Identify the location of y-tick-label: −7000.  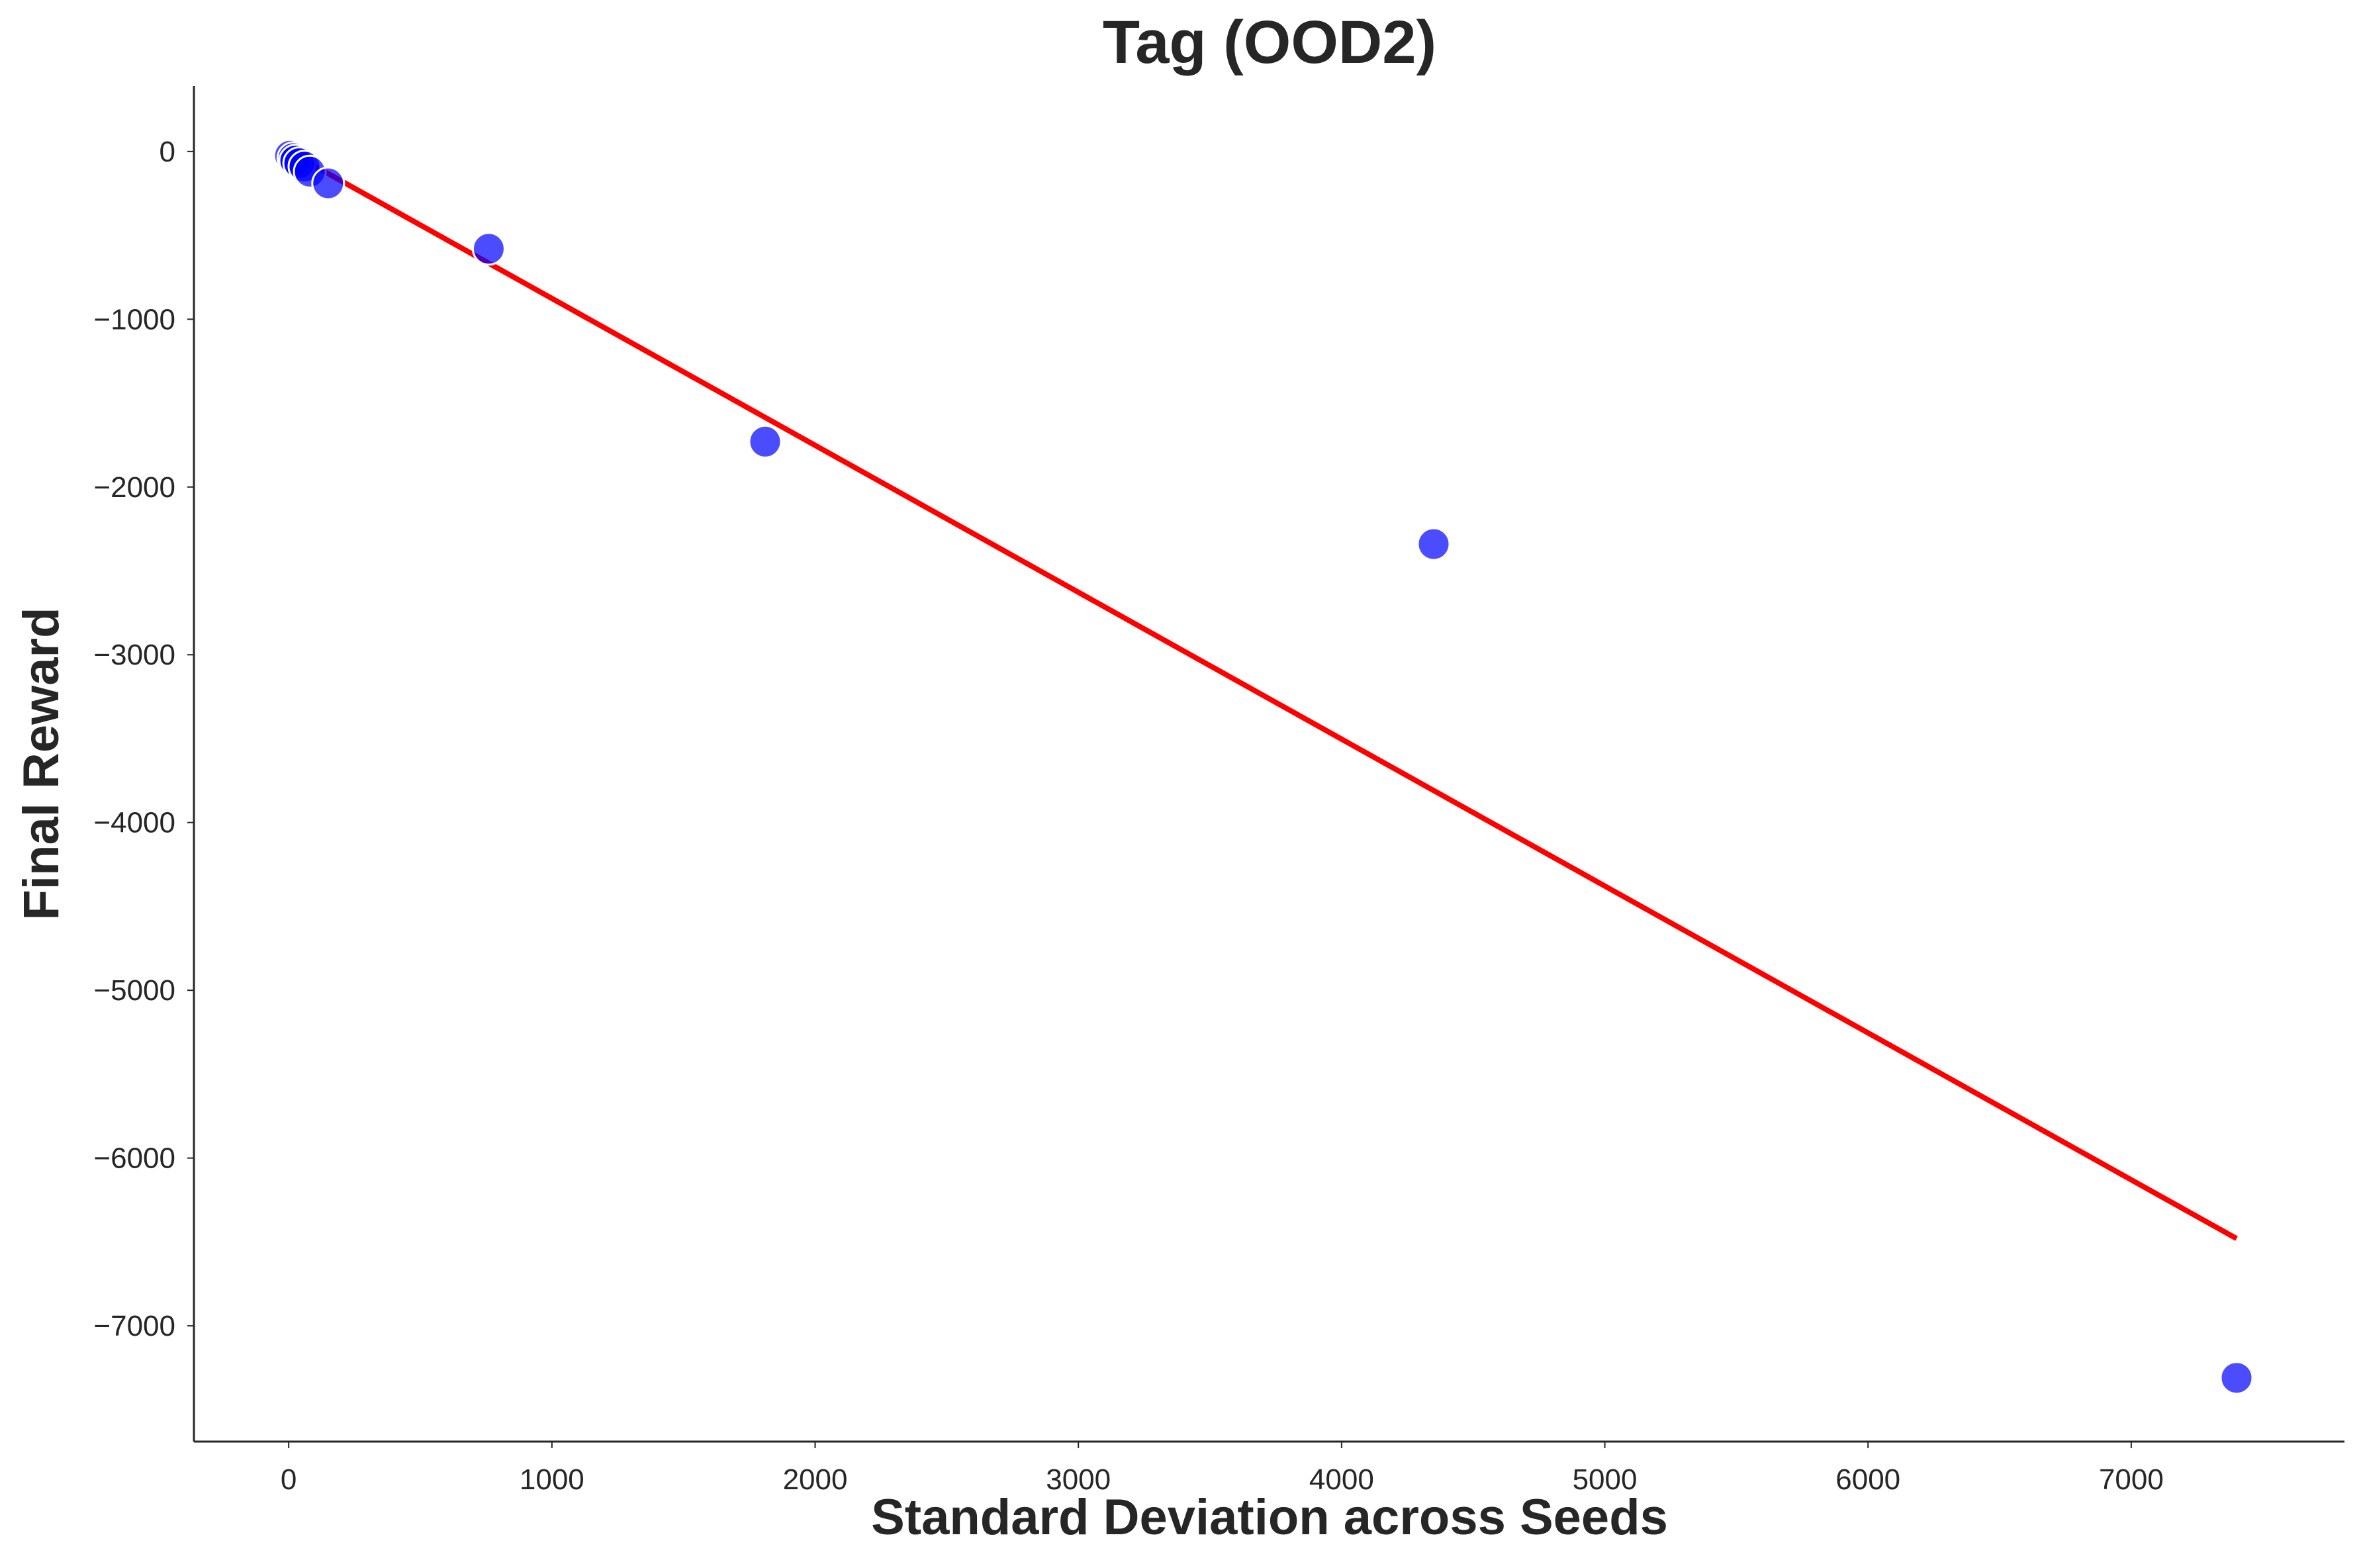
(134, 1326).